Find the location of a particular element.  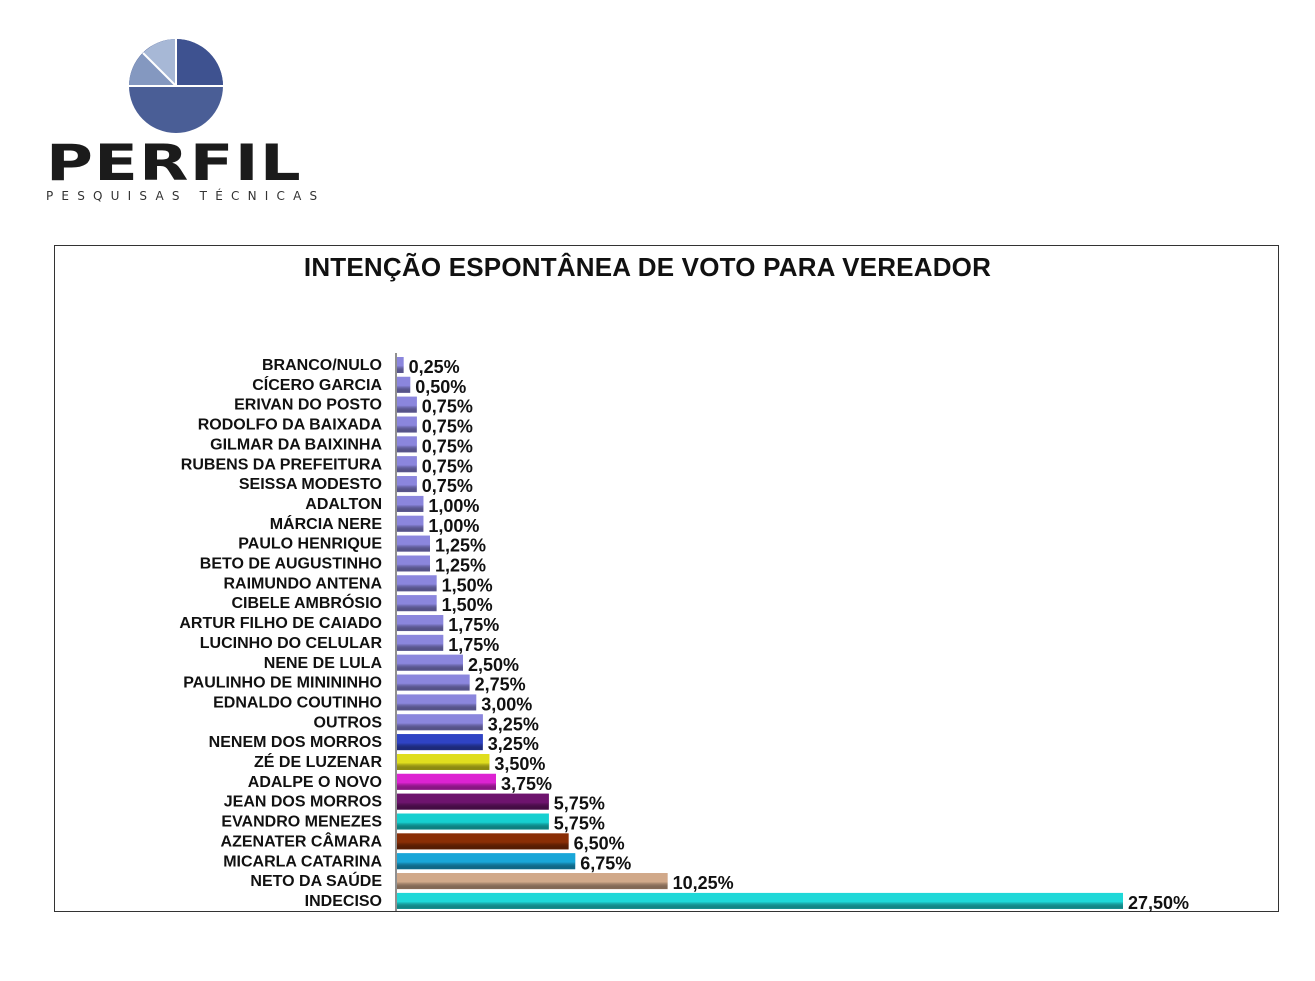

value-label: 27,50% is located at coordinates (1158, 903).